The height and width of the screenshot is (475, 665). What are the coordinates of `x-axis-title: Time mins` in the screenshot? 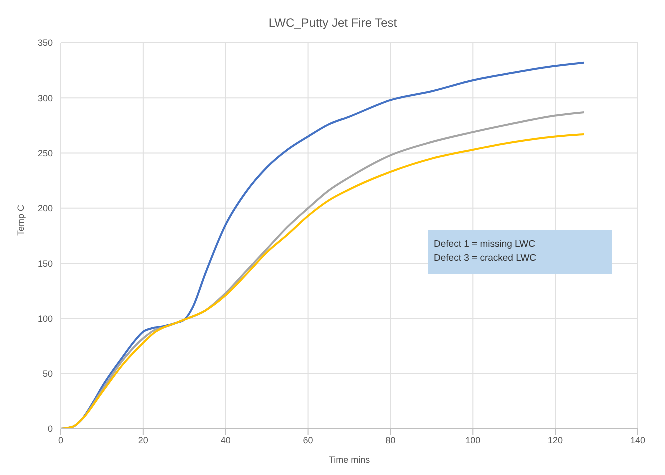 It's located at (349, 460).